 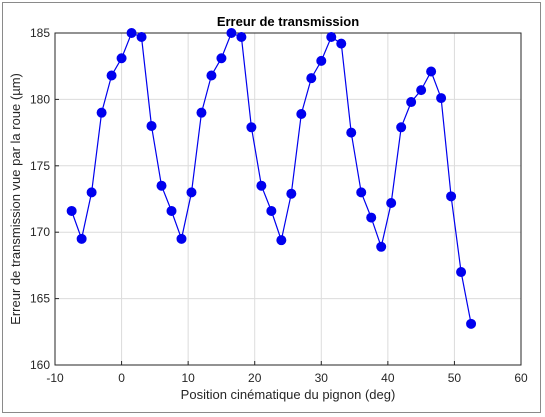 What do you see at coordinates (40, 365) in the screenshot?
I see `y-tick-label: 160` at bounding box center [40, 365].